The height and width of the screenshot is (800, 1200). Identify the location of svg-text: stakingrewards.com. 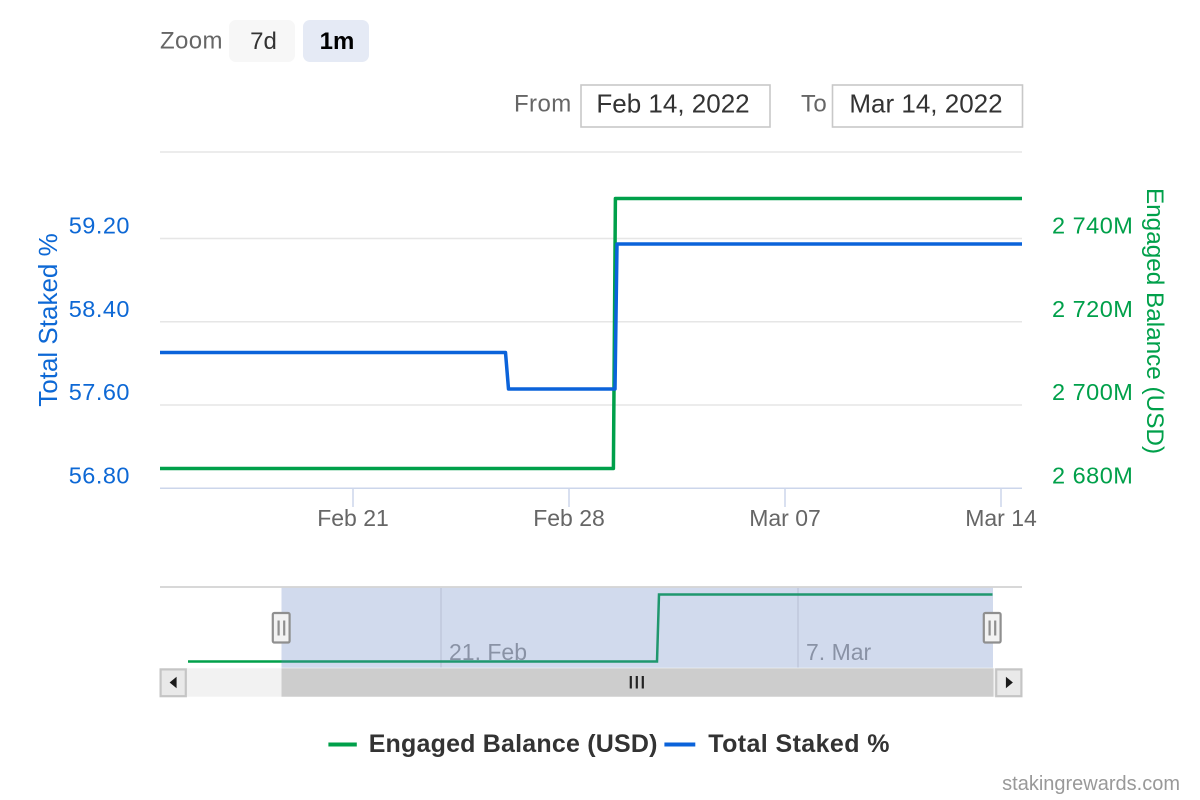
(1091, 784).